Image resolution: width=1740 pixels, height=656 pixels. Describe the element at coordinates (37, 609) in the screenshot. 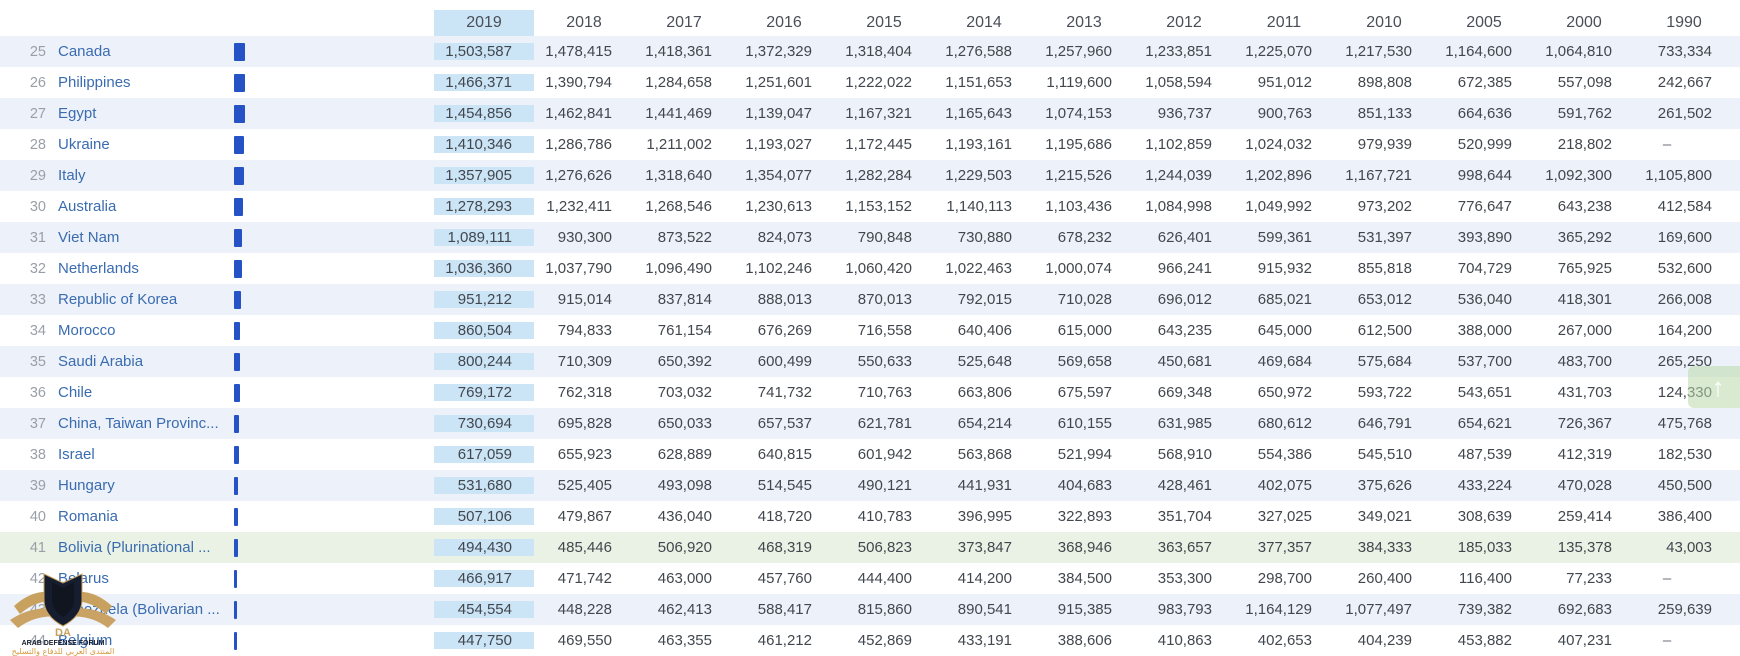

I see `row-rank: 43` at that location.